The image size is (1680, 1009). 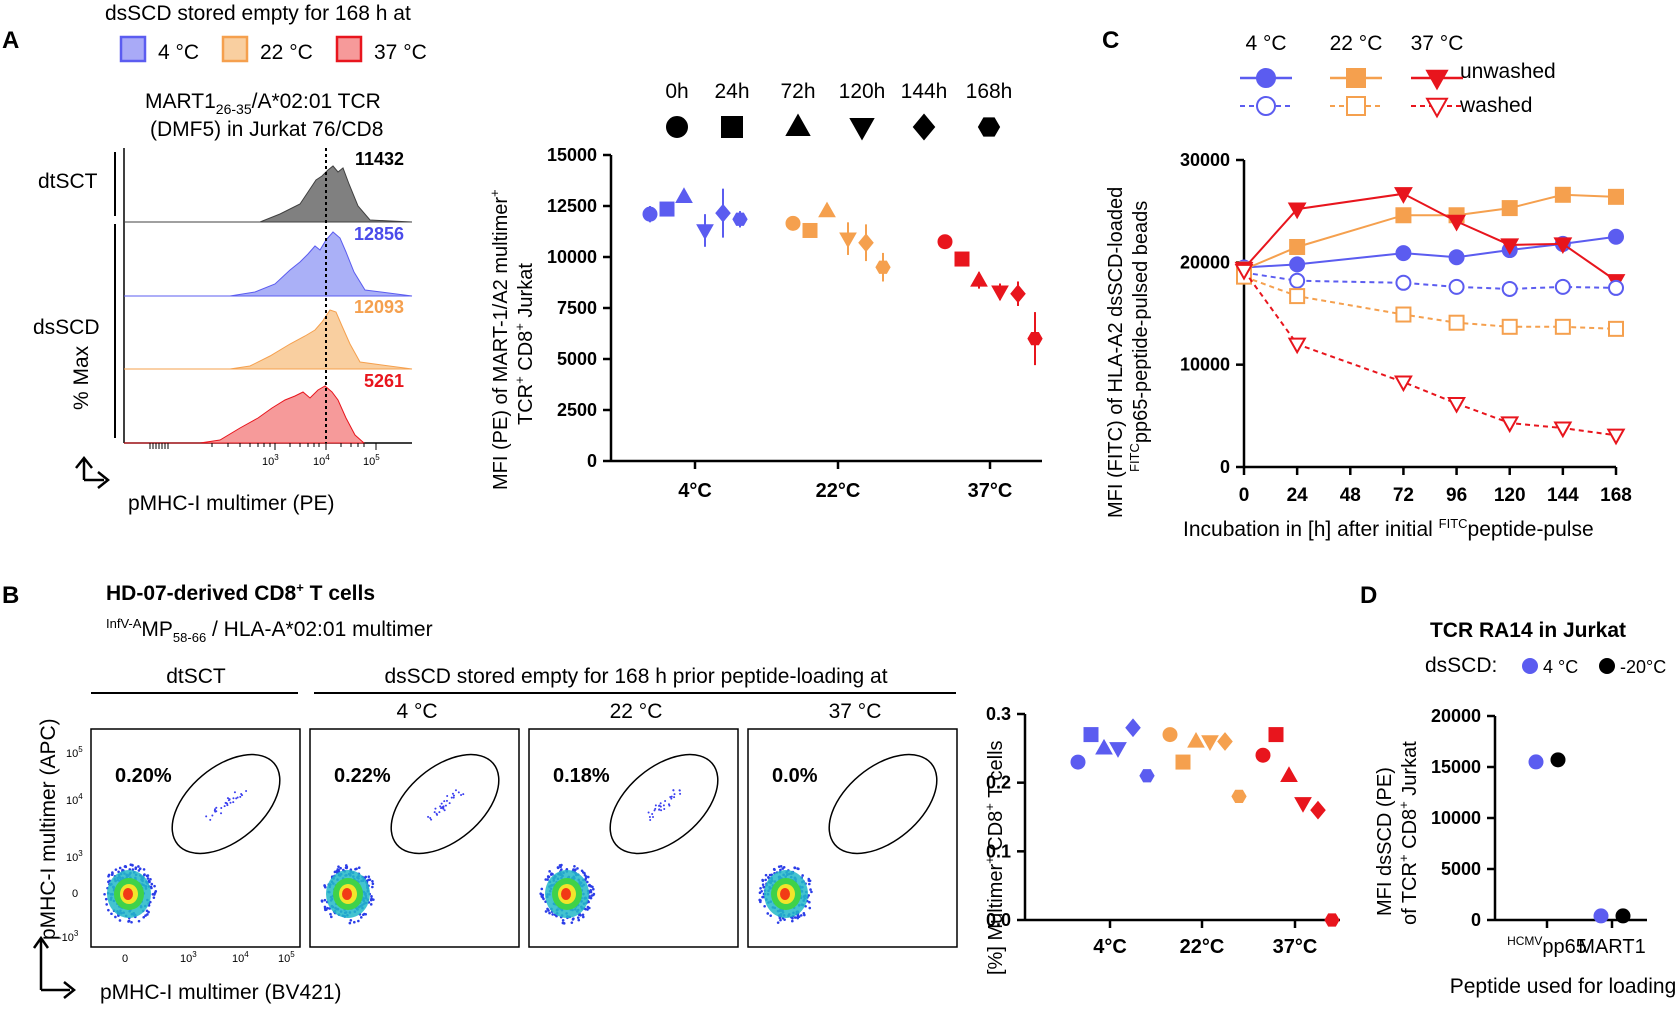 I want to click on d-xtick-label-sup: HCMV, so click(x=1524, y=941).